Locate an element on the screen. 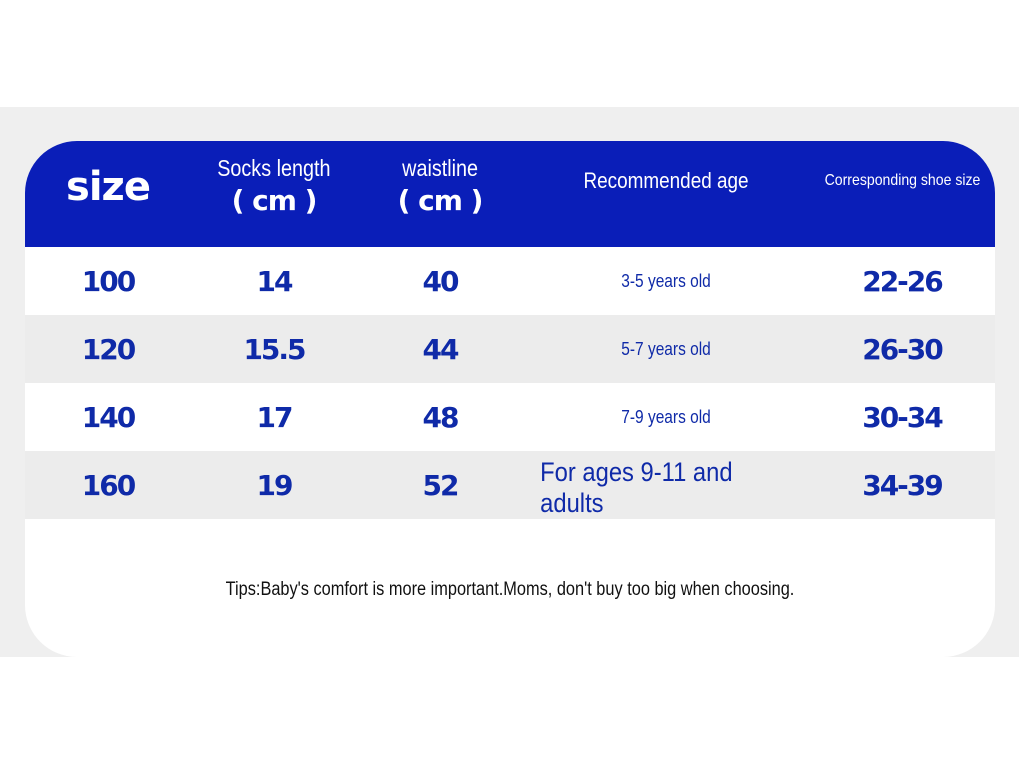  shoe-size-value: 22-26 is located at coordinates (903, 281).